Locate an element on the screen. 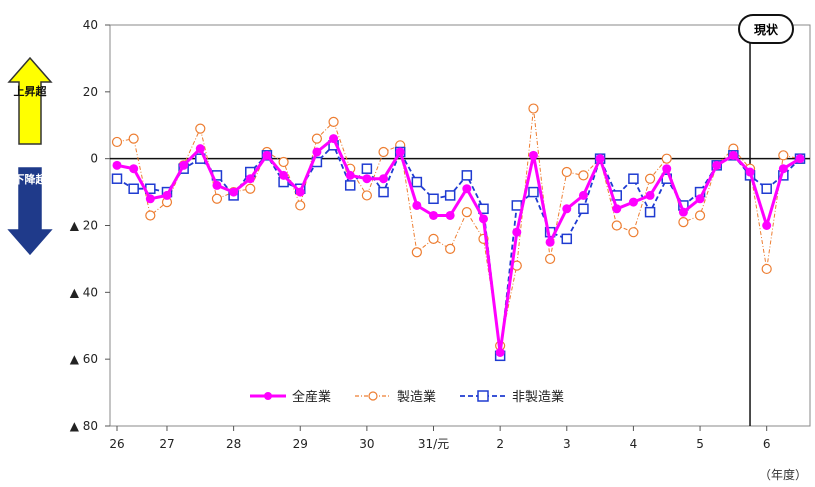  legend-swatch-non-manufacturing is located at coordinates (483, 395).